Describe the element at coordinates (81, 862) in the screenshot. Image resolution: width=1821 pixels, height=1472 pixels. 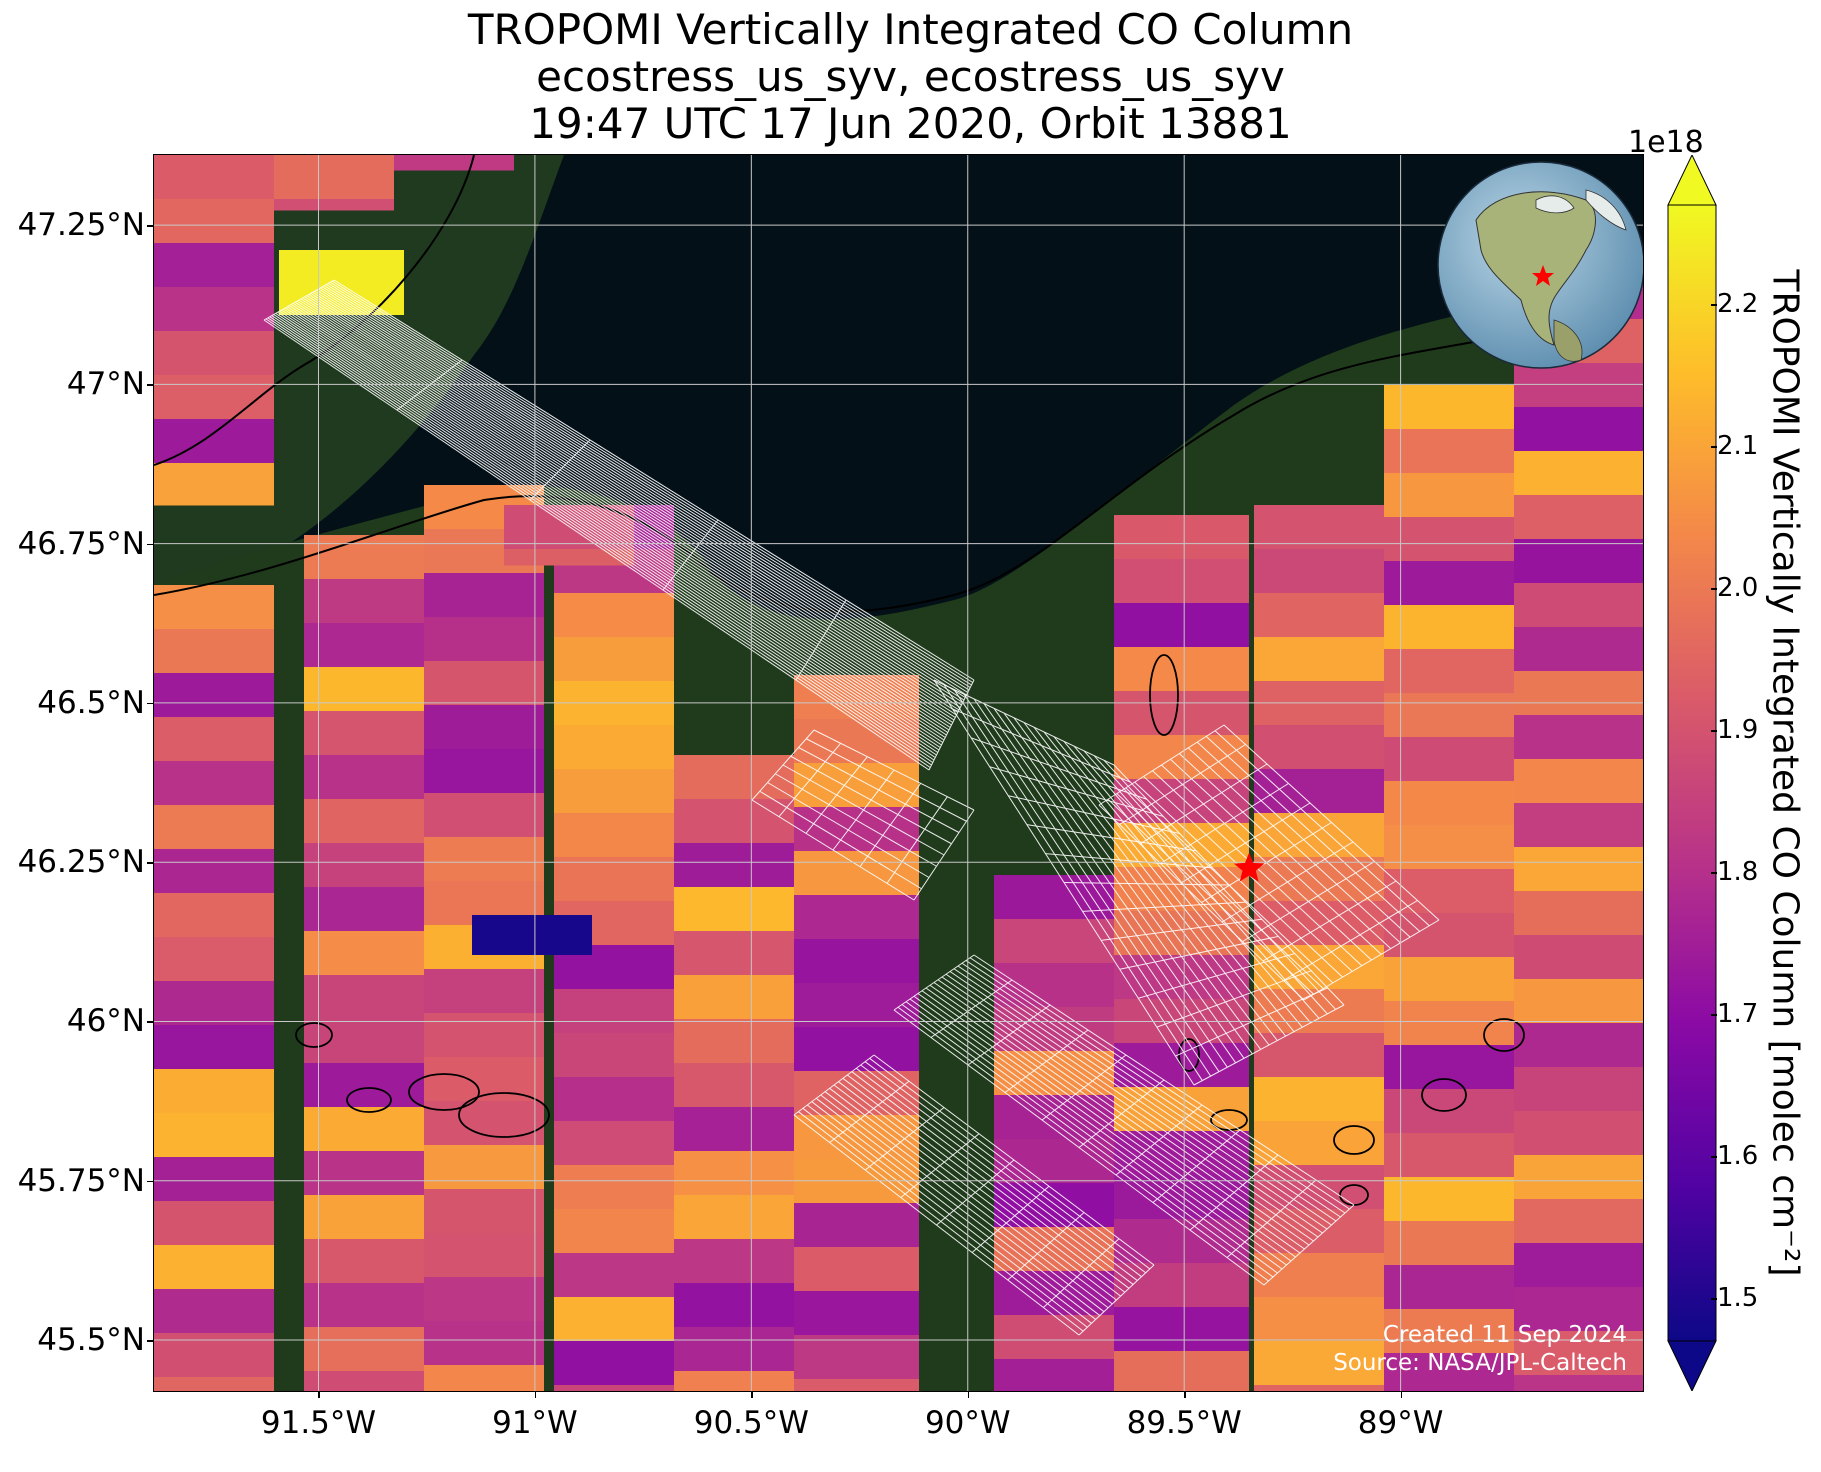
I see `y-tick-label: 46.25°N` at that location.